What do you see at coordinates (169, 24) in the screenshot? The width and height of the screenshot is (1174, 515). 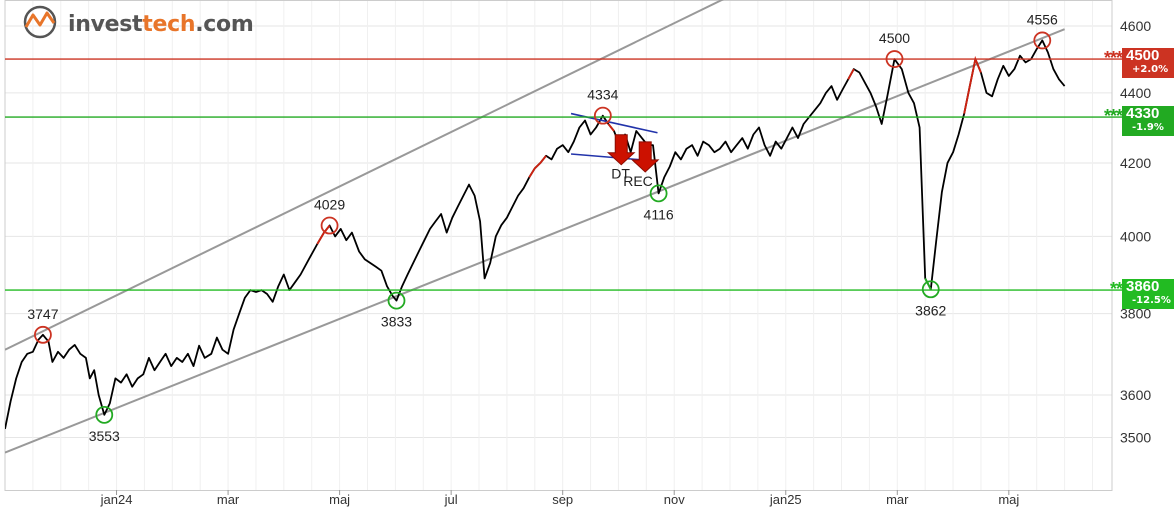 I see `brand-part-tech: tech` at bounding box center [169, 24].